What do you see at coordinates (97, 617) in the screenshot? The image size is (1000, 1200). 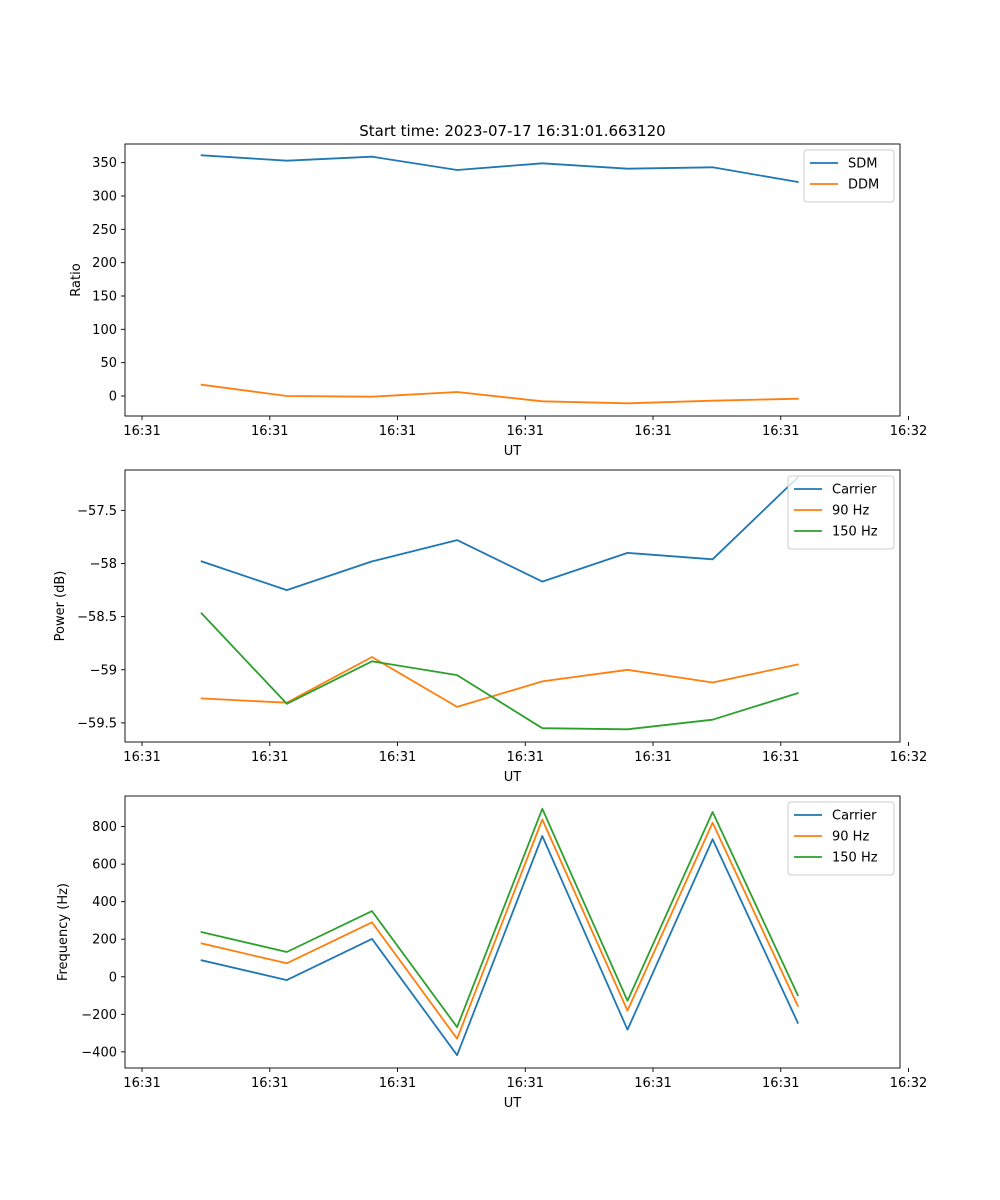 I see `y-tick-label: −58.5` at bounding box center [97, 617].